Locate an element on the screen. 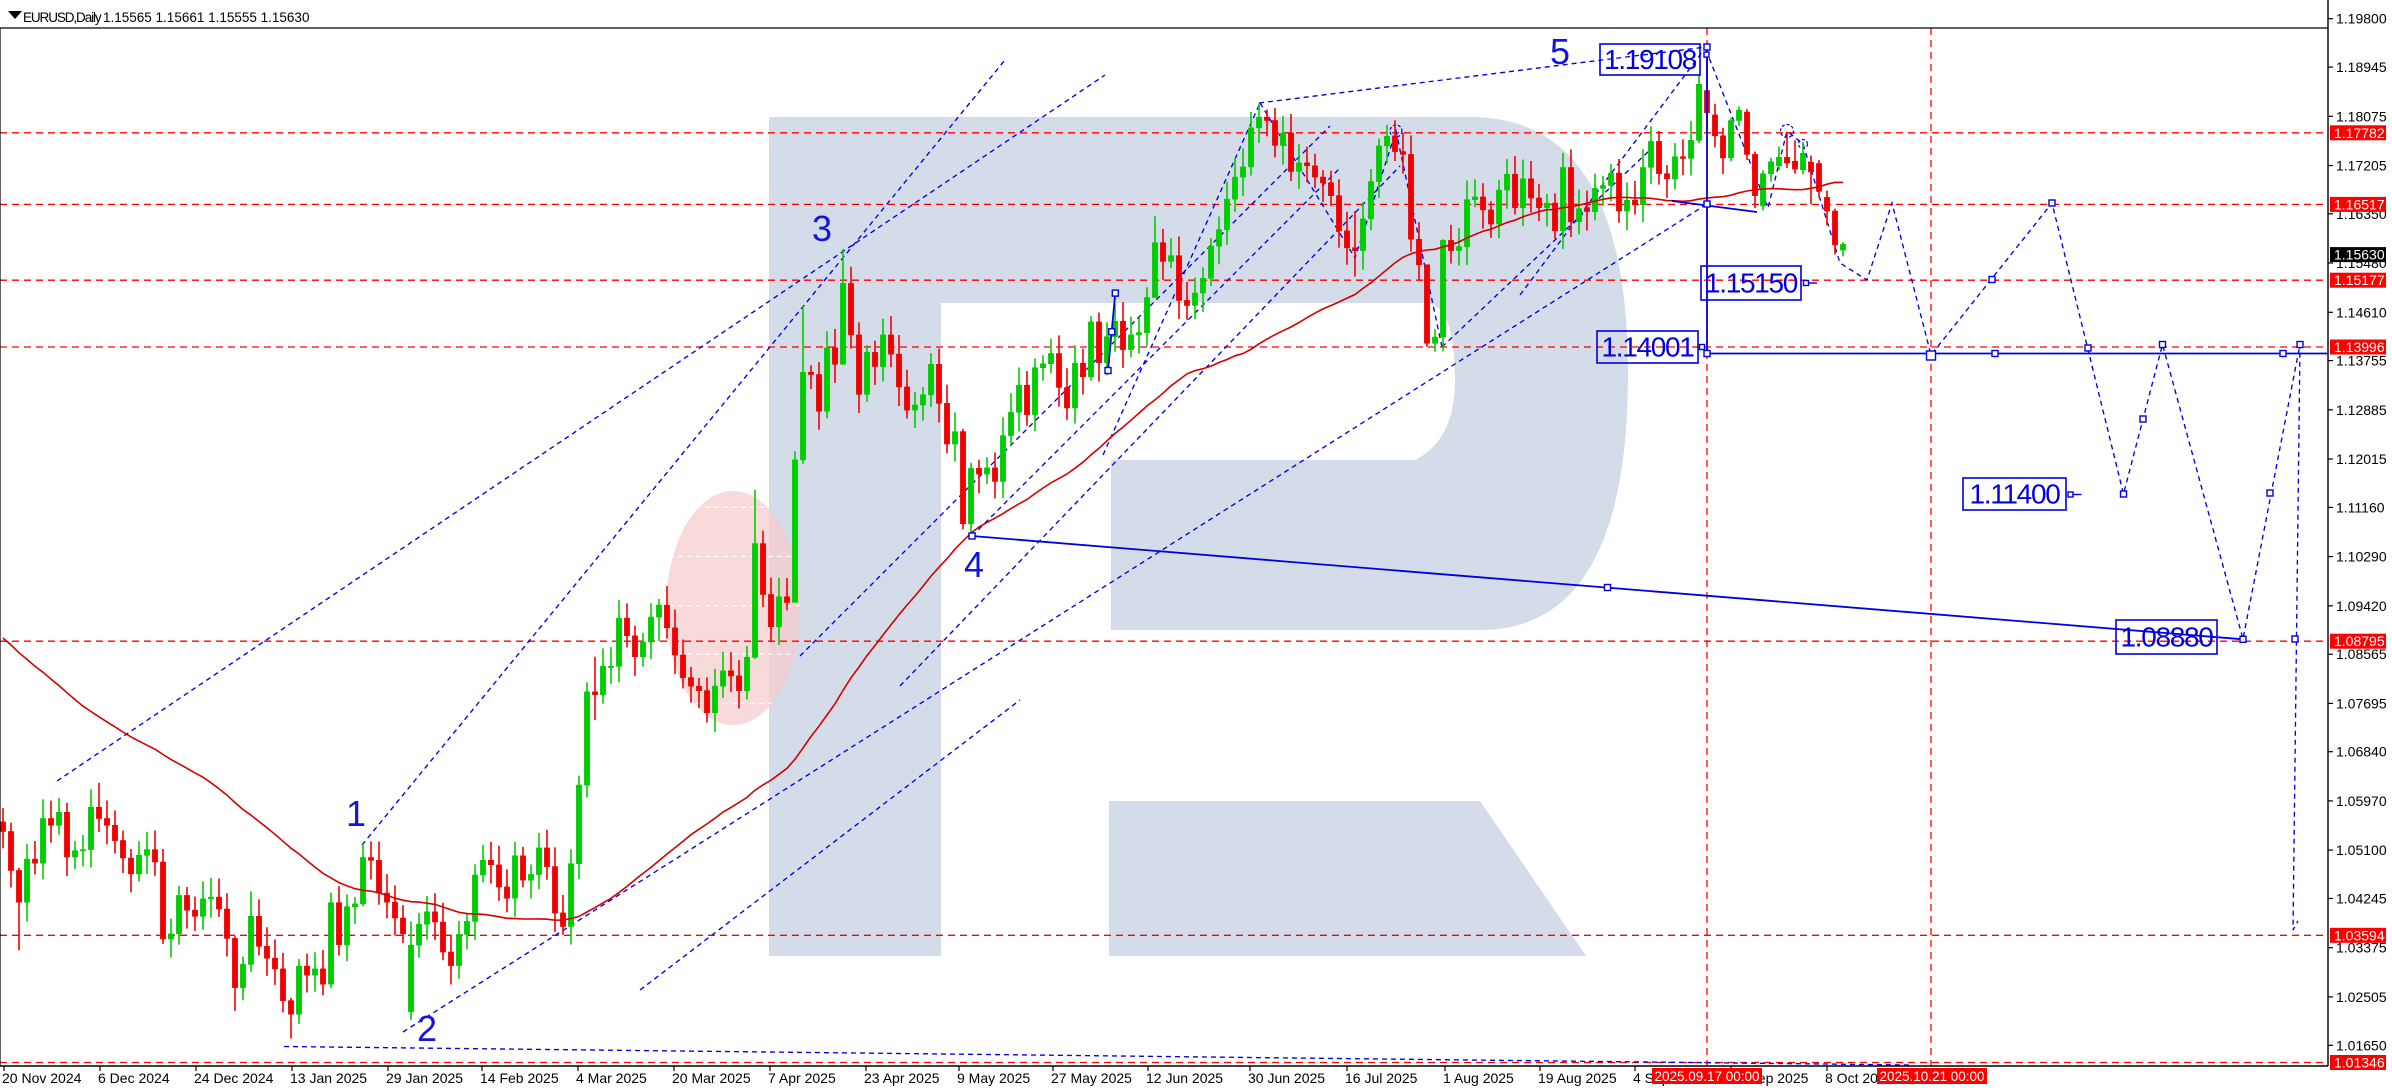  svg-text: 29 Jan 2025 is located at coordinates (424, 1078).